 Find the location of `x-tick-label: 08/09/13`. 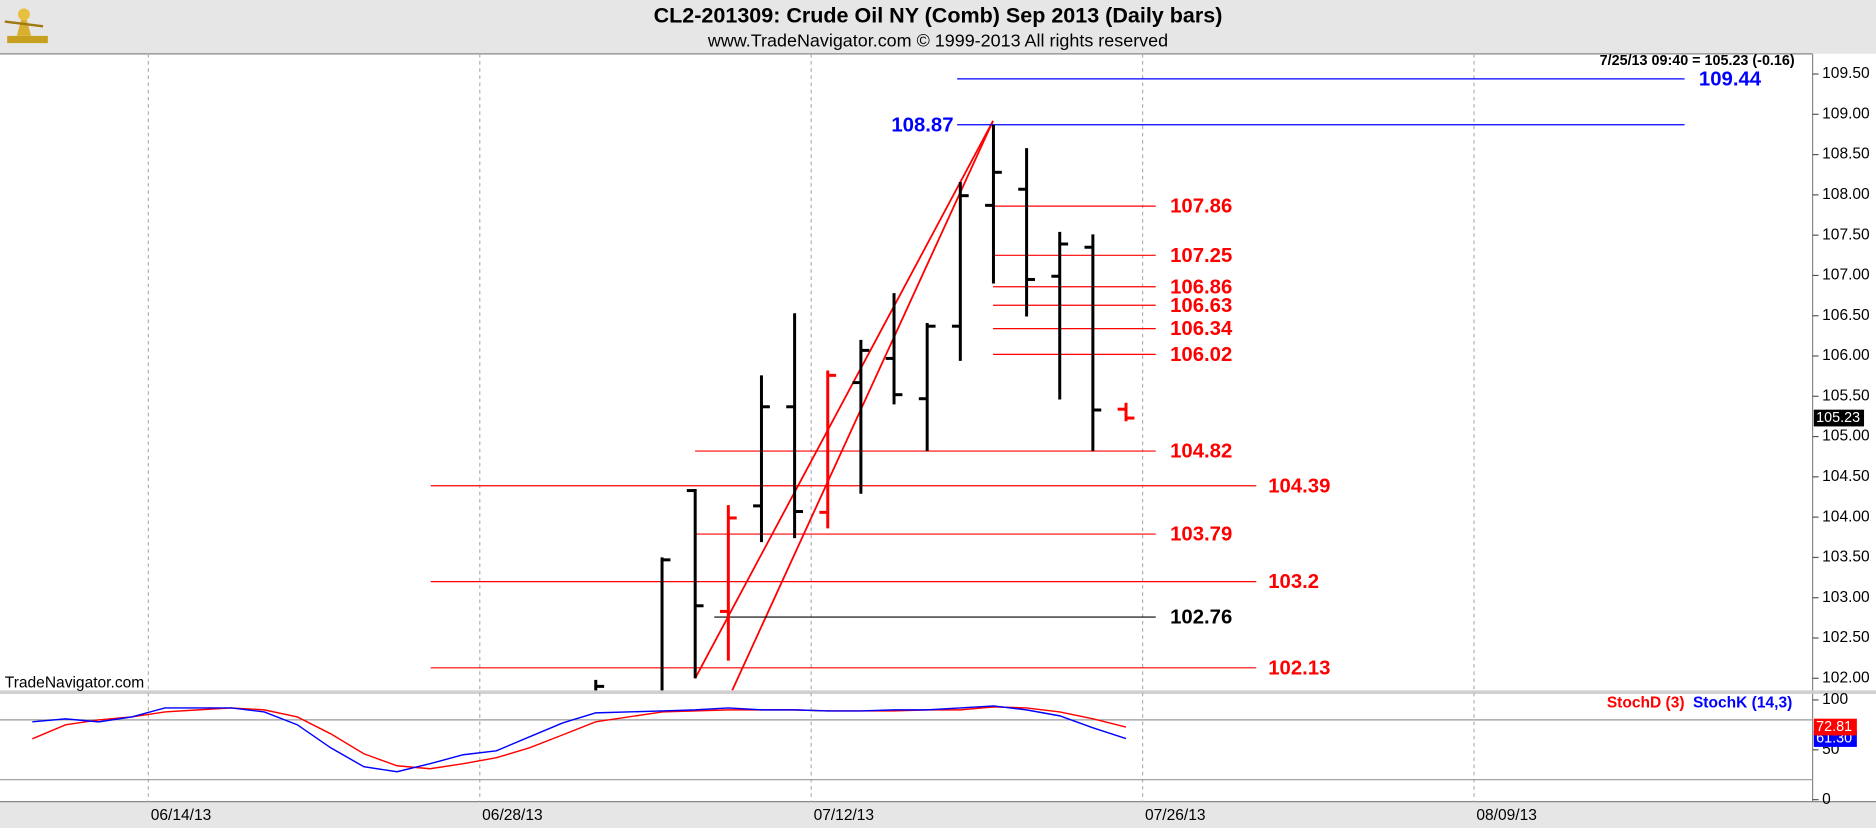

x-tick-label: 08/09/13 is located at coordinates (1506, 815).